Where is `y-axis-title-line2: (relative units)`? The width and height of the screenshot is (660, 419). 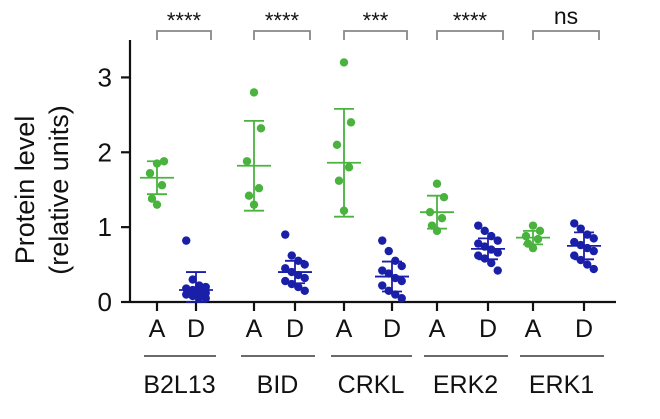
y-axis-title-line2: (relative units) is located at coordinates (59, 190).